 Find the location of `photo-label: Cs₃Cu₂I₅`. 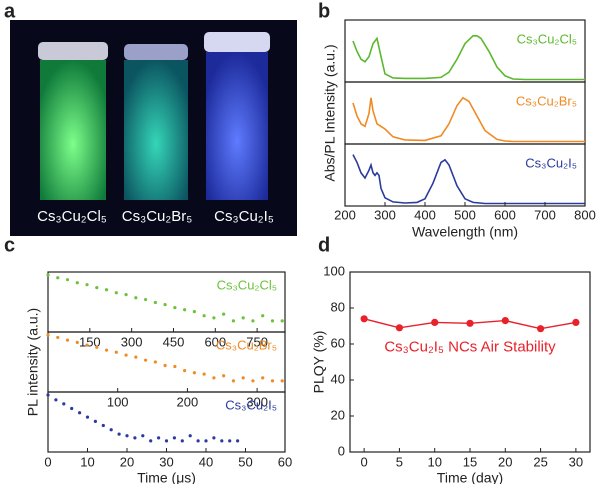

photo-label: Cs₃Cu₂I₅ is located at coordinates (244, 216).